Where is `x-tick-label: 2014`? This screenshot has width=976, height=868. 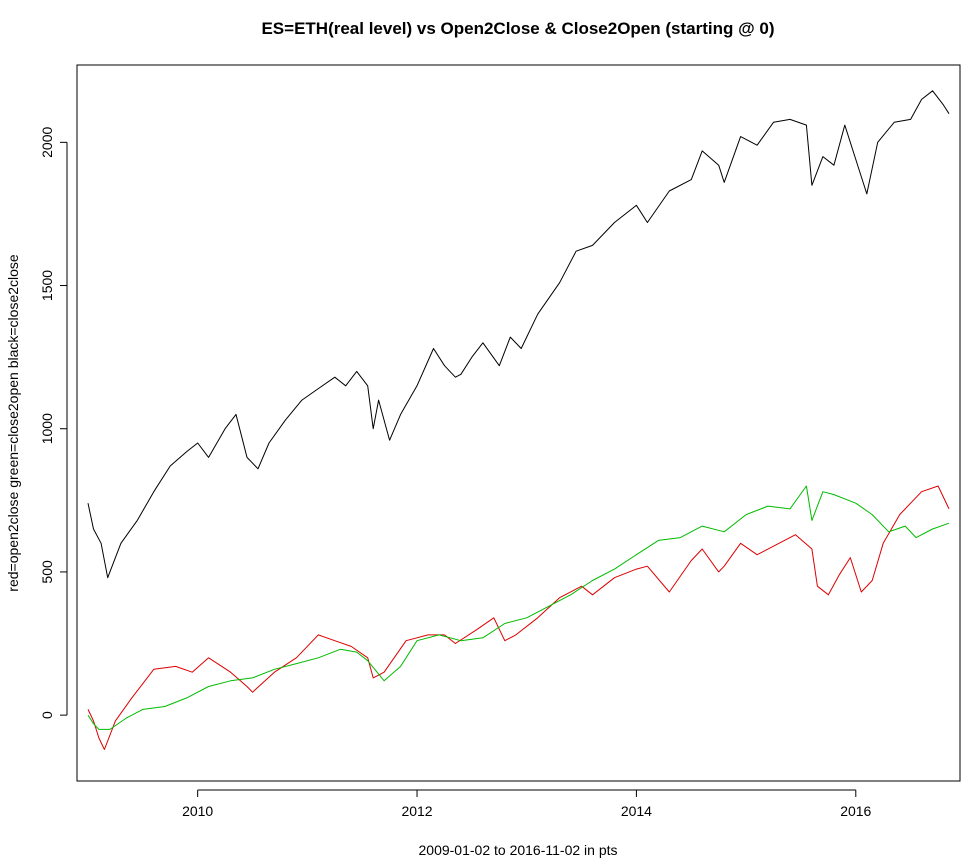 x-tick-label: 2014 is located at coordinates (636, 811).